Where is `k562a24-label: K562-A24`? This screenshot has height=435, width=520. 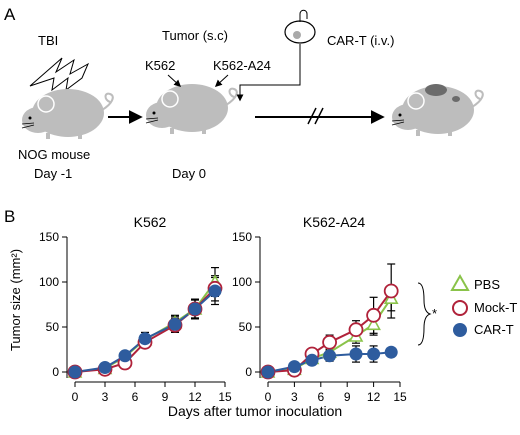 k562a24-label: K562-A24 is located at coordinates (242, 65).